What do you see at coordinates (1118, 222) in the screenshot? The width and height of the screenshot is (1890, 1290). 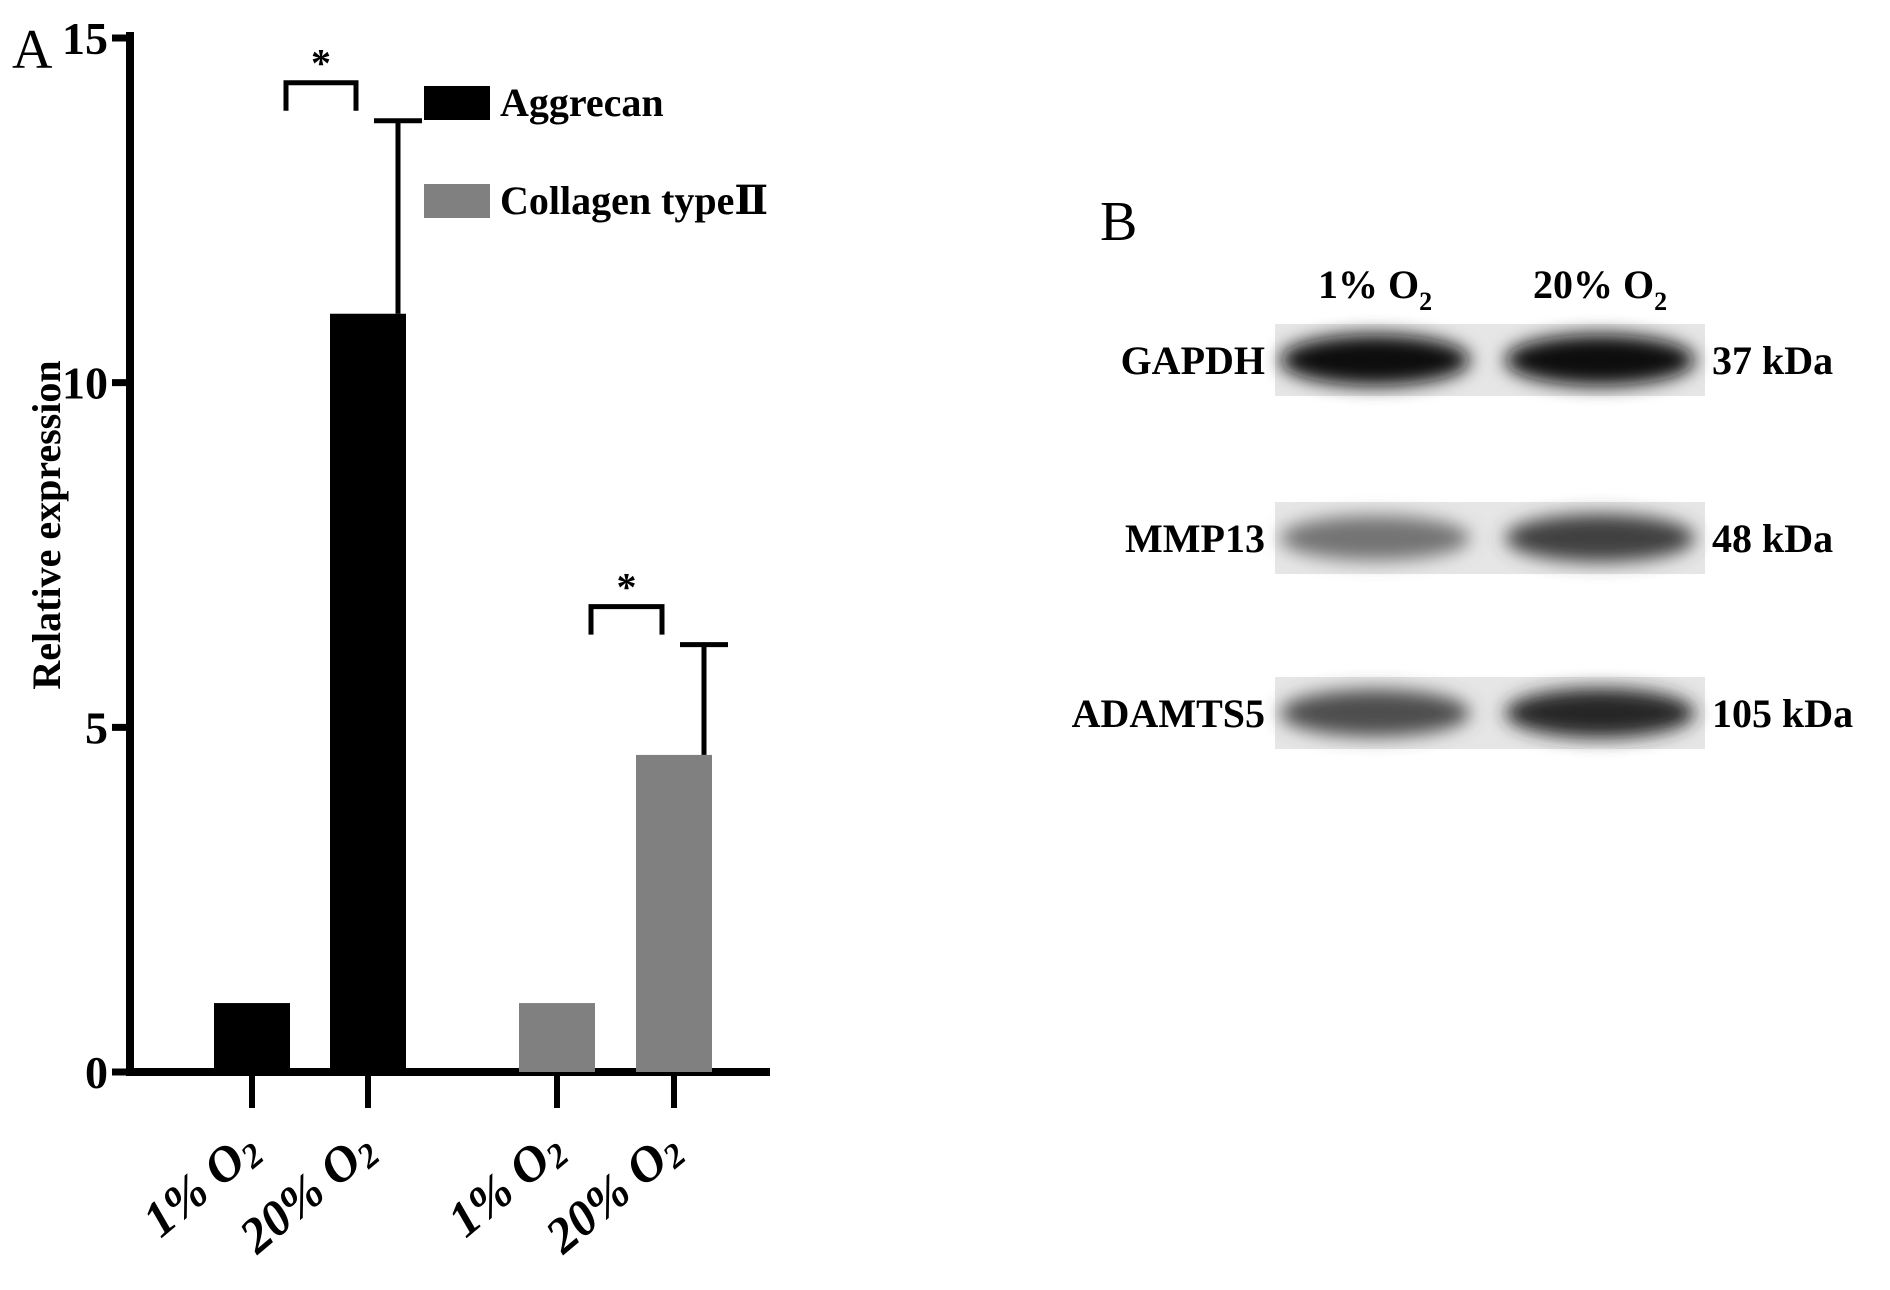 I see `panel-b-letter: B` at bounding box center [1118, 222].